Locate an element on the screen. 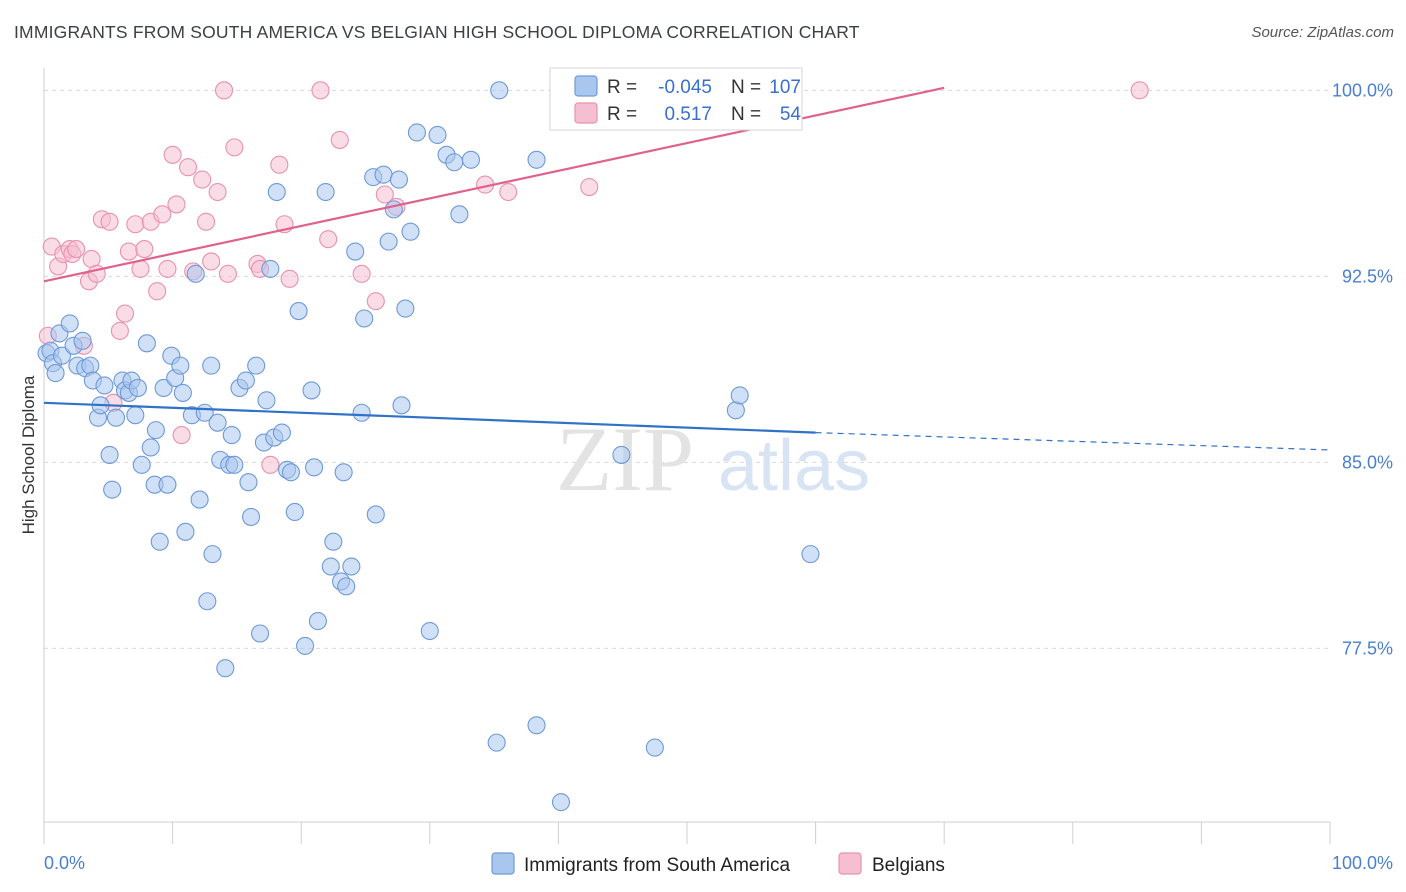 The height and width of the screenshot is (892, 1406). x-tick-label-min: 0.0% is located at coordinates (64, 863).